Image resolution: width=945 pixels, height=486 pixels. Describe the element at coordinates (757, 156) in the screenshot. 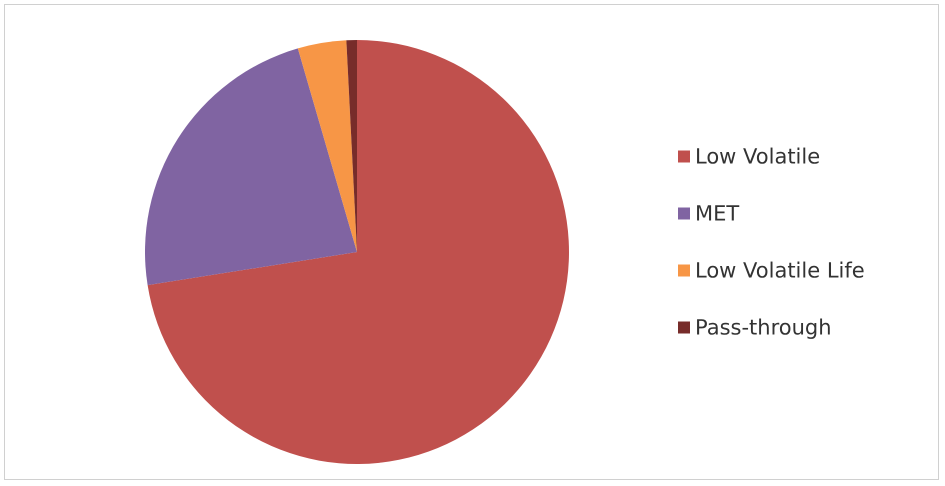

I see `legend-label: Low Volatile` at that location.